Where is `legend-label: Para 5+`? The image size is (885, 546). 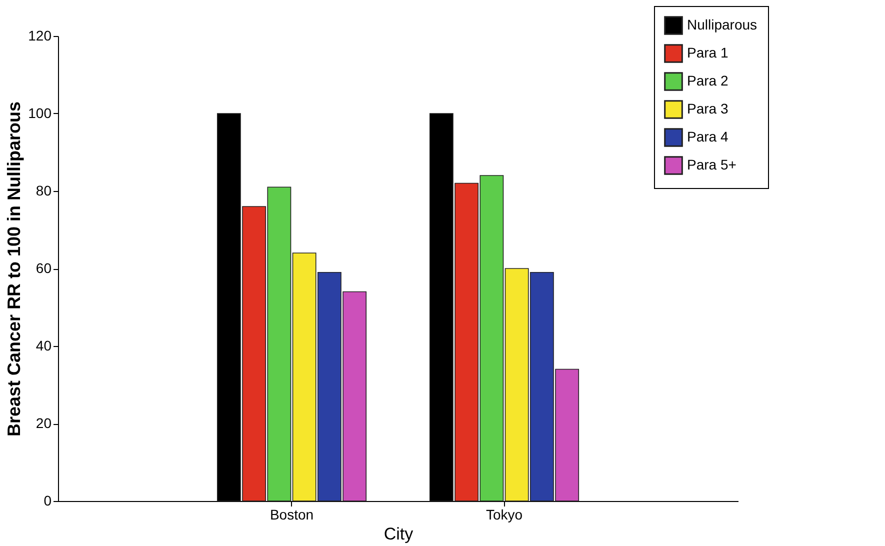 legend-label: Para 5+ is located at coordinates (711, 164).